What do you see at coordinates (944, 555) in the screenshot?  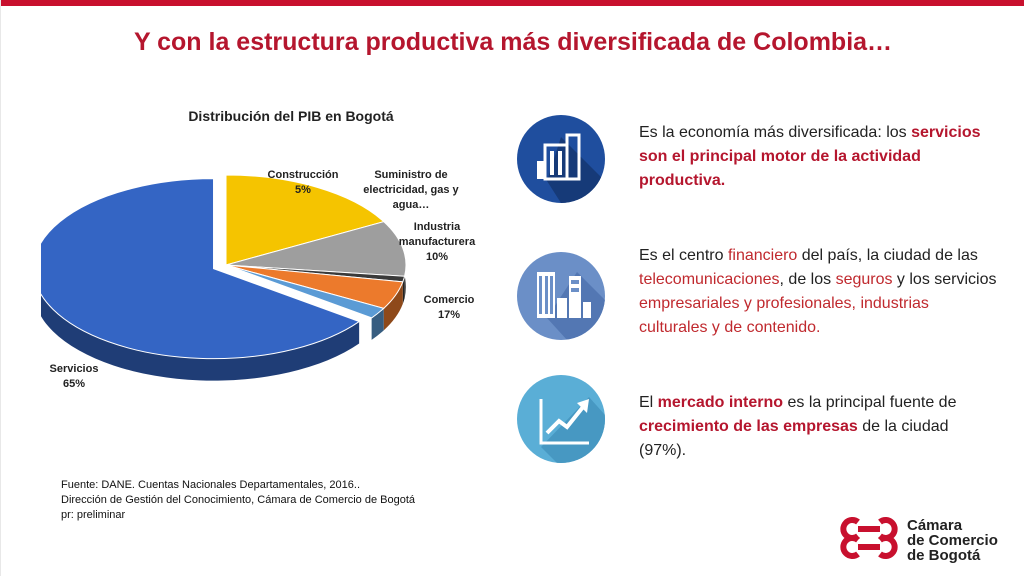 I see `logo-line-3: de Bogotá` at bounding box center [944, 555].